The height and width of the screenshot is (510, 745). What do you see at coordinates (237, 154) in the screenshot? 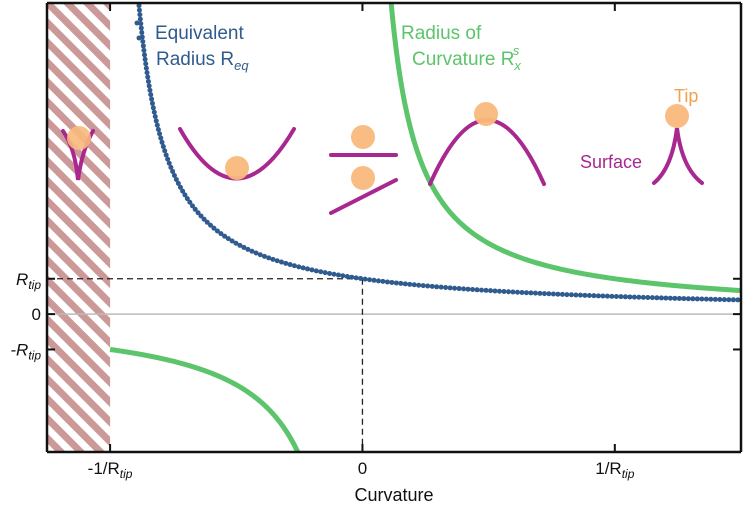
I see `illustration-valley` at bounding box center [237, 154].